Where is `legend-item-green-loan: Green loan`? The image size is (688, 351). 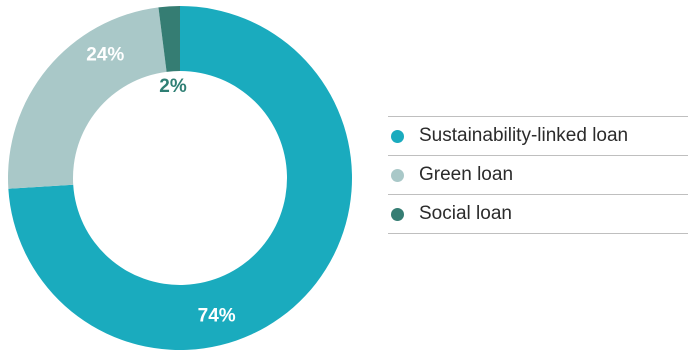 legend-item-green-loan: Green loan is located at coordinates (538, 175).